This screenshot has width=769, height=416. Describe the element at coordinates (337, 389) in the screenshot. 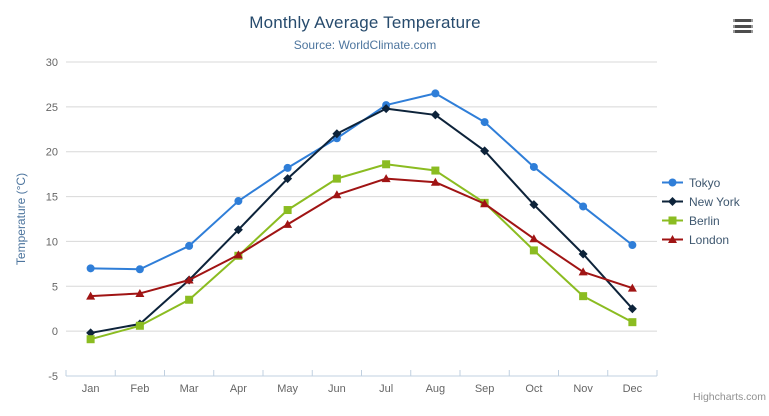

I see `x-axis-tick-label: Jun` at that location.